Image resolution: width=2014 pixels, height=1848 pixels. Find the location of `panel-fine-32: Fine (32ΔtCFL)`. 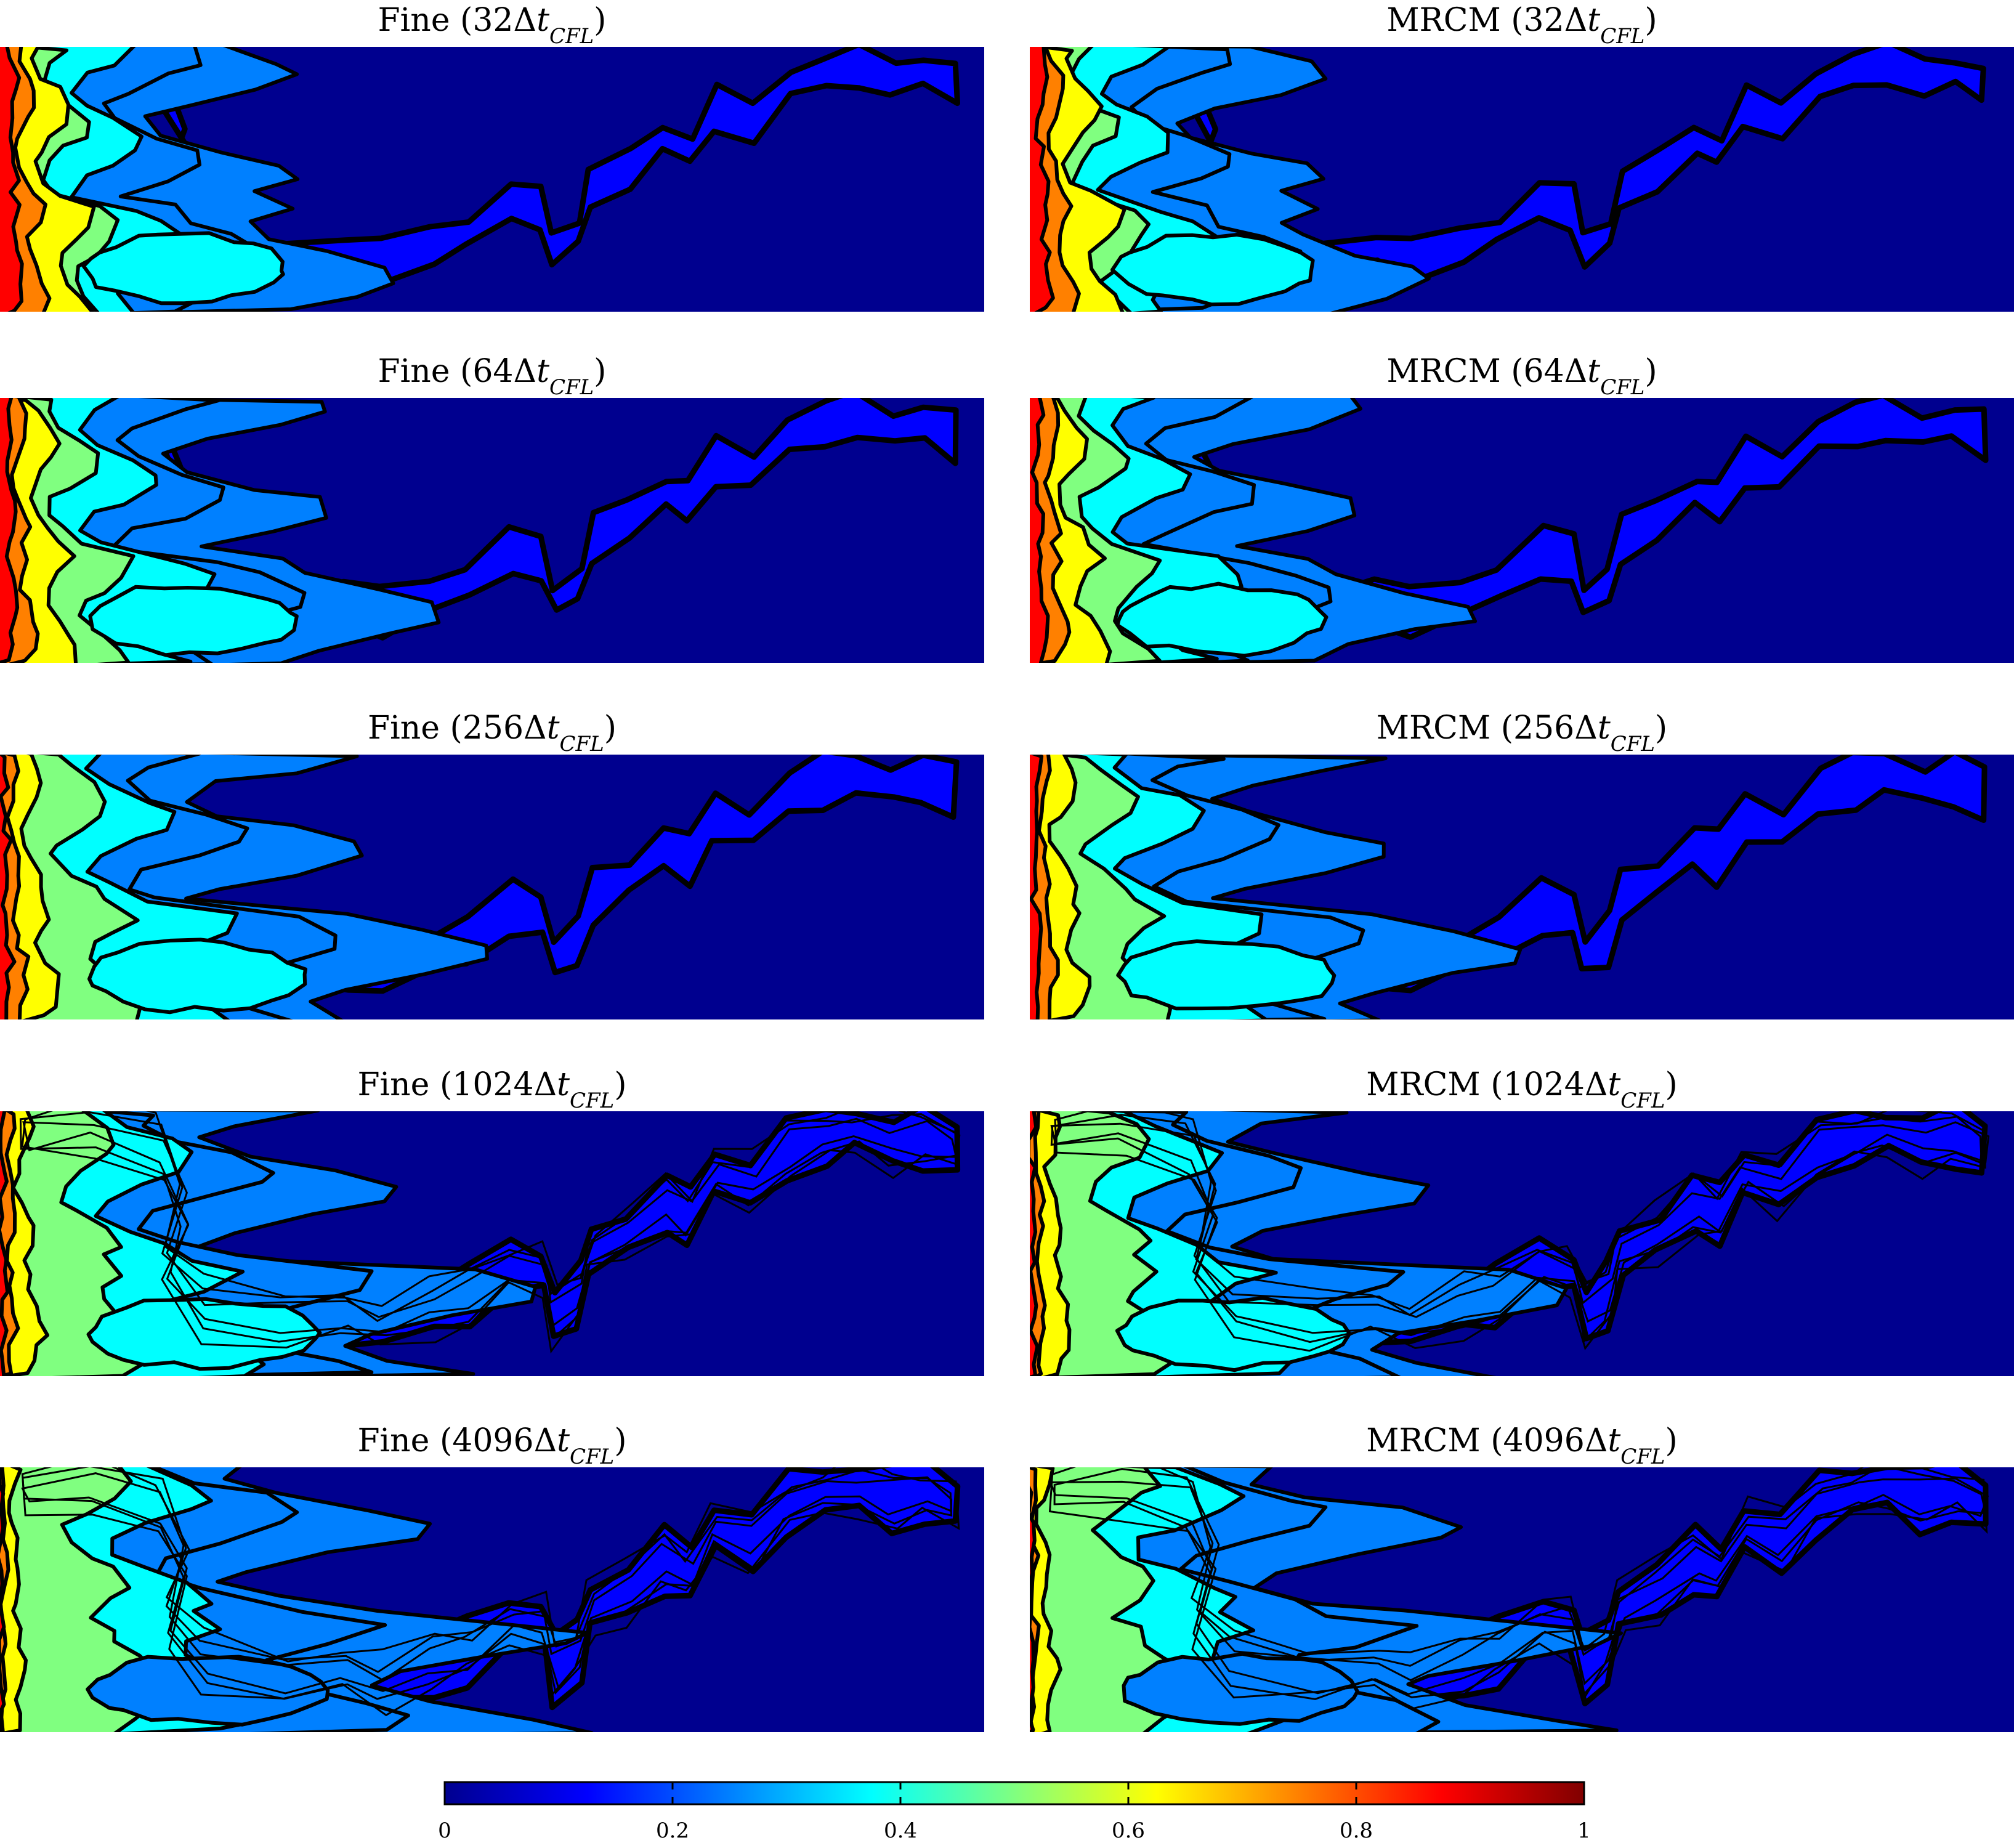

panel-fine-32: Fine (32ΔtCFL) is located at coordinates (492, 157).